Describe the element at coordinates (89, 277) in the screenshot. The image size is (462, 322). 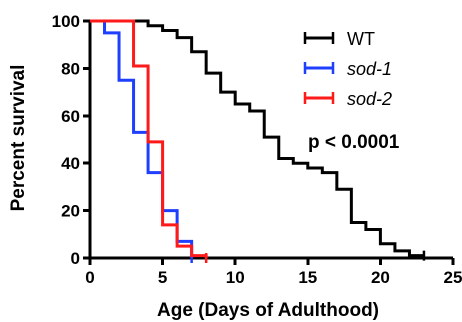
I see `x-tick-label-0: 0` at that location.